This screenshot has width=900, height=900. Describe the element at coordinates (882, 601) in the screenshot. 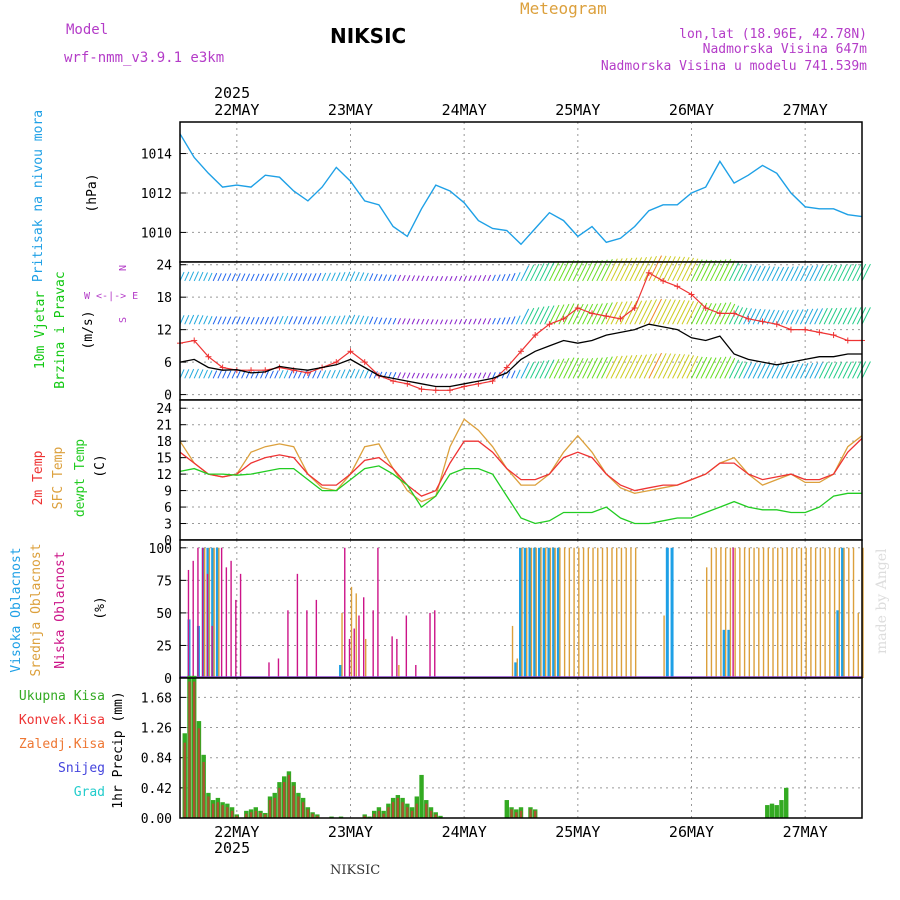

I see `credit-watermark: made by Angel` at that location.